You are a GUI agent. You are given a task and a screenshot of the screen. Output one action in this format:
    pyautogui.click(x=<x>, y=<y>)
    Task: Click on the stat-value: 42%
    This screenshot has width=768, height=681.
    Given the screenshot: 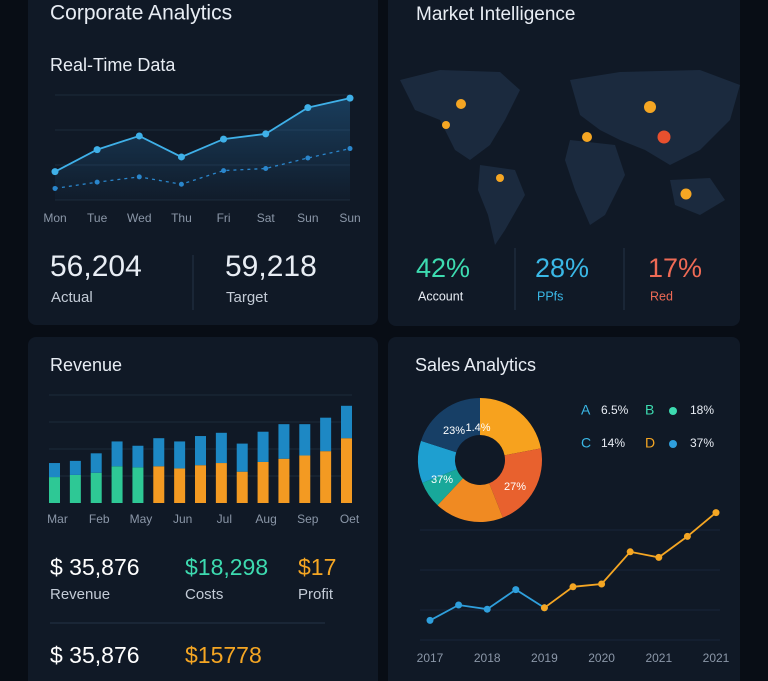 What is the action you would take?
    pyautogui.click(x=443, y=268)
    